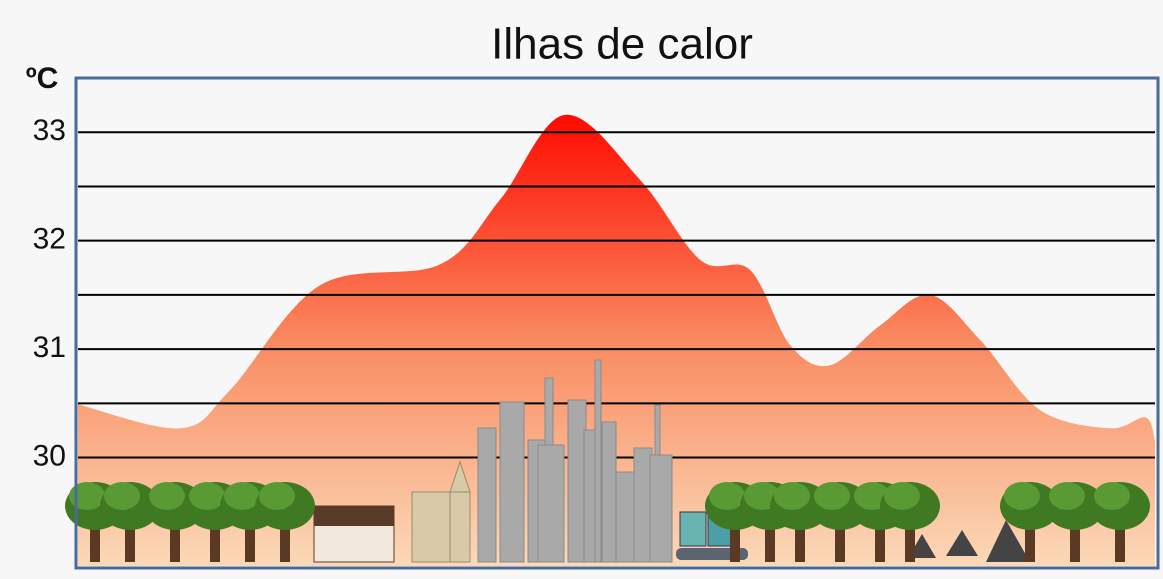 The image size is (1163, 579). I want to click on y-tick-label: 30, so click(49, 455).